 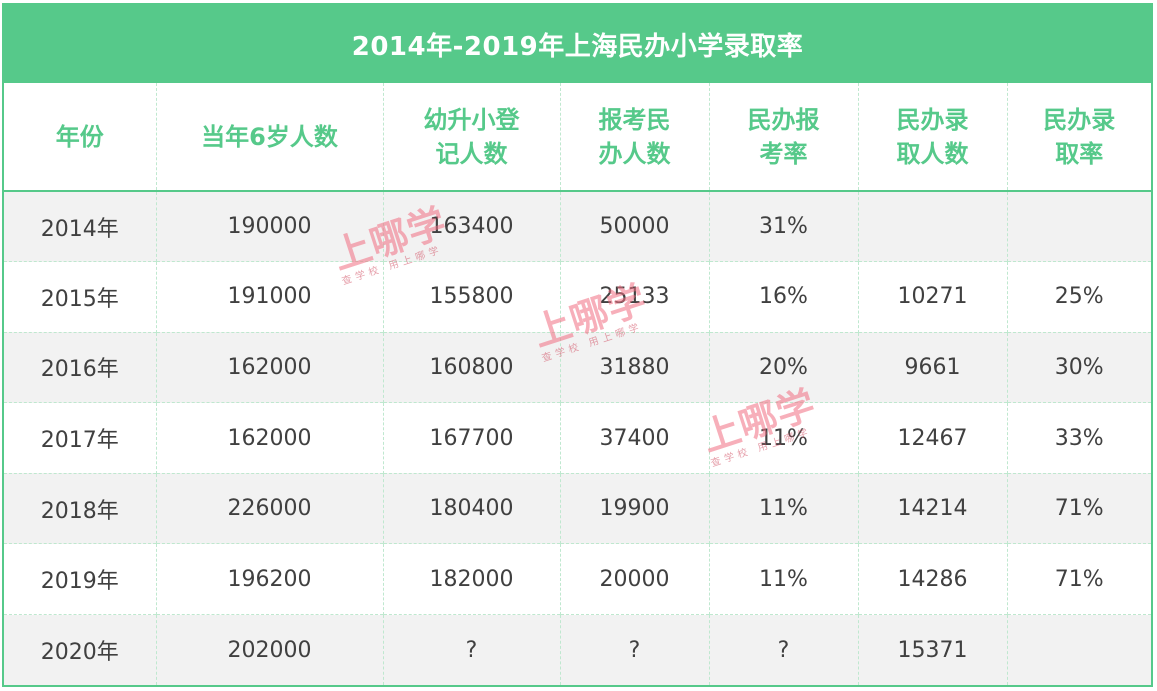 What do you see at coordinates (471, 508) in the screenshot?
I see `cell-registrations: 180400` at bounding box center [471, 508].